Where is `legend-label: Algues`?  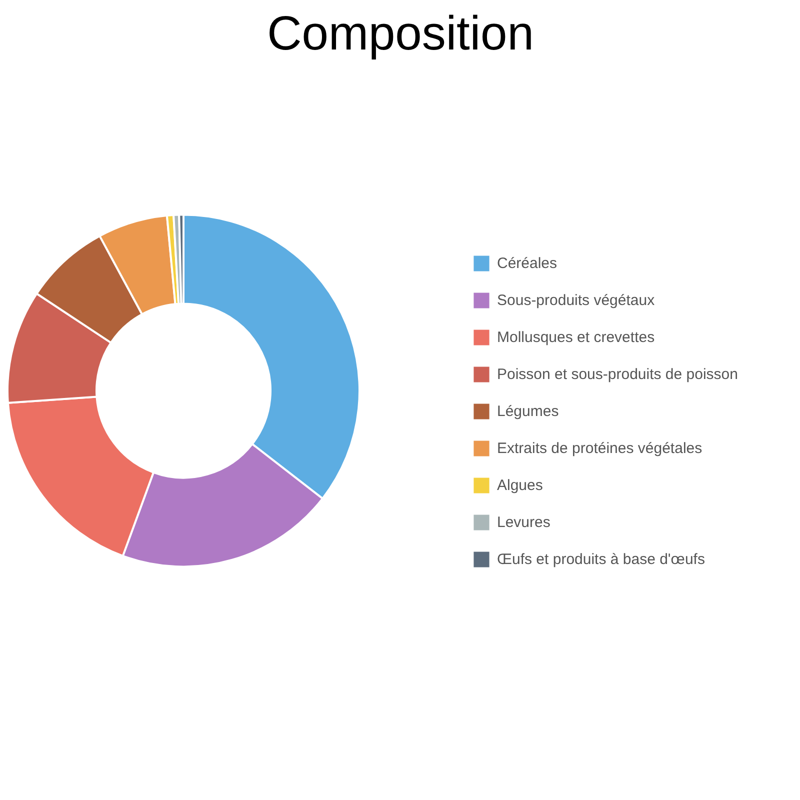
legend-label: Algues is located at coordinates (520, 485).